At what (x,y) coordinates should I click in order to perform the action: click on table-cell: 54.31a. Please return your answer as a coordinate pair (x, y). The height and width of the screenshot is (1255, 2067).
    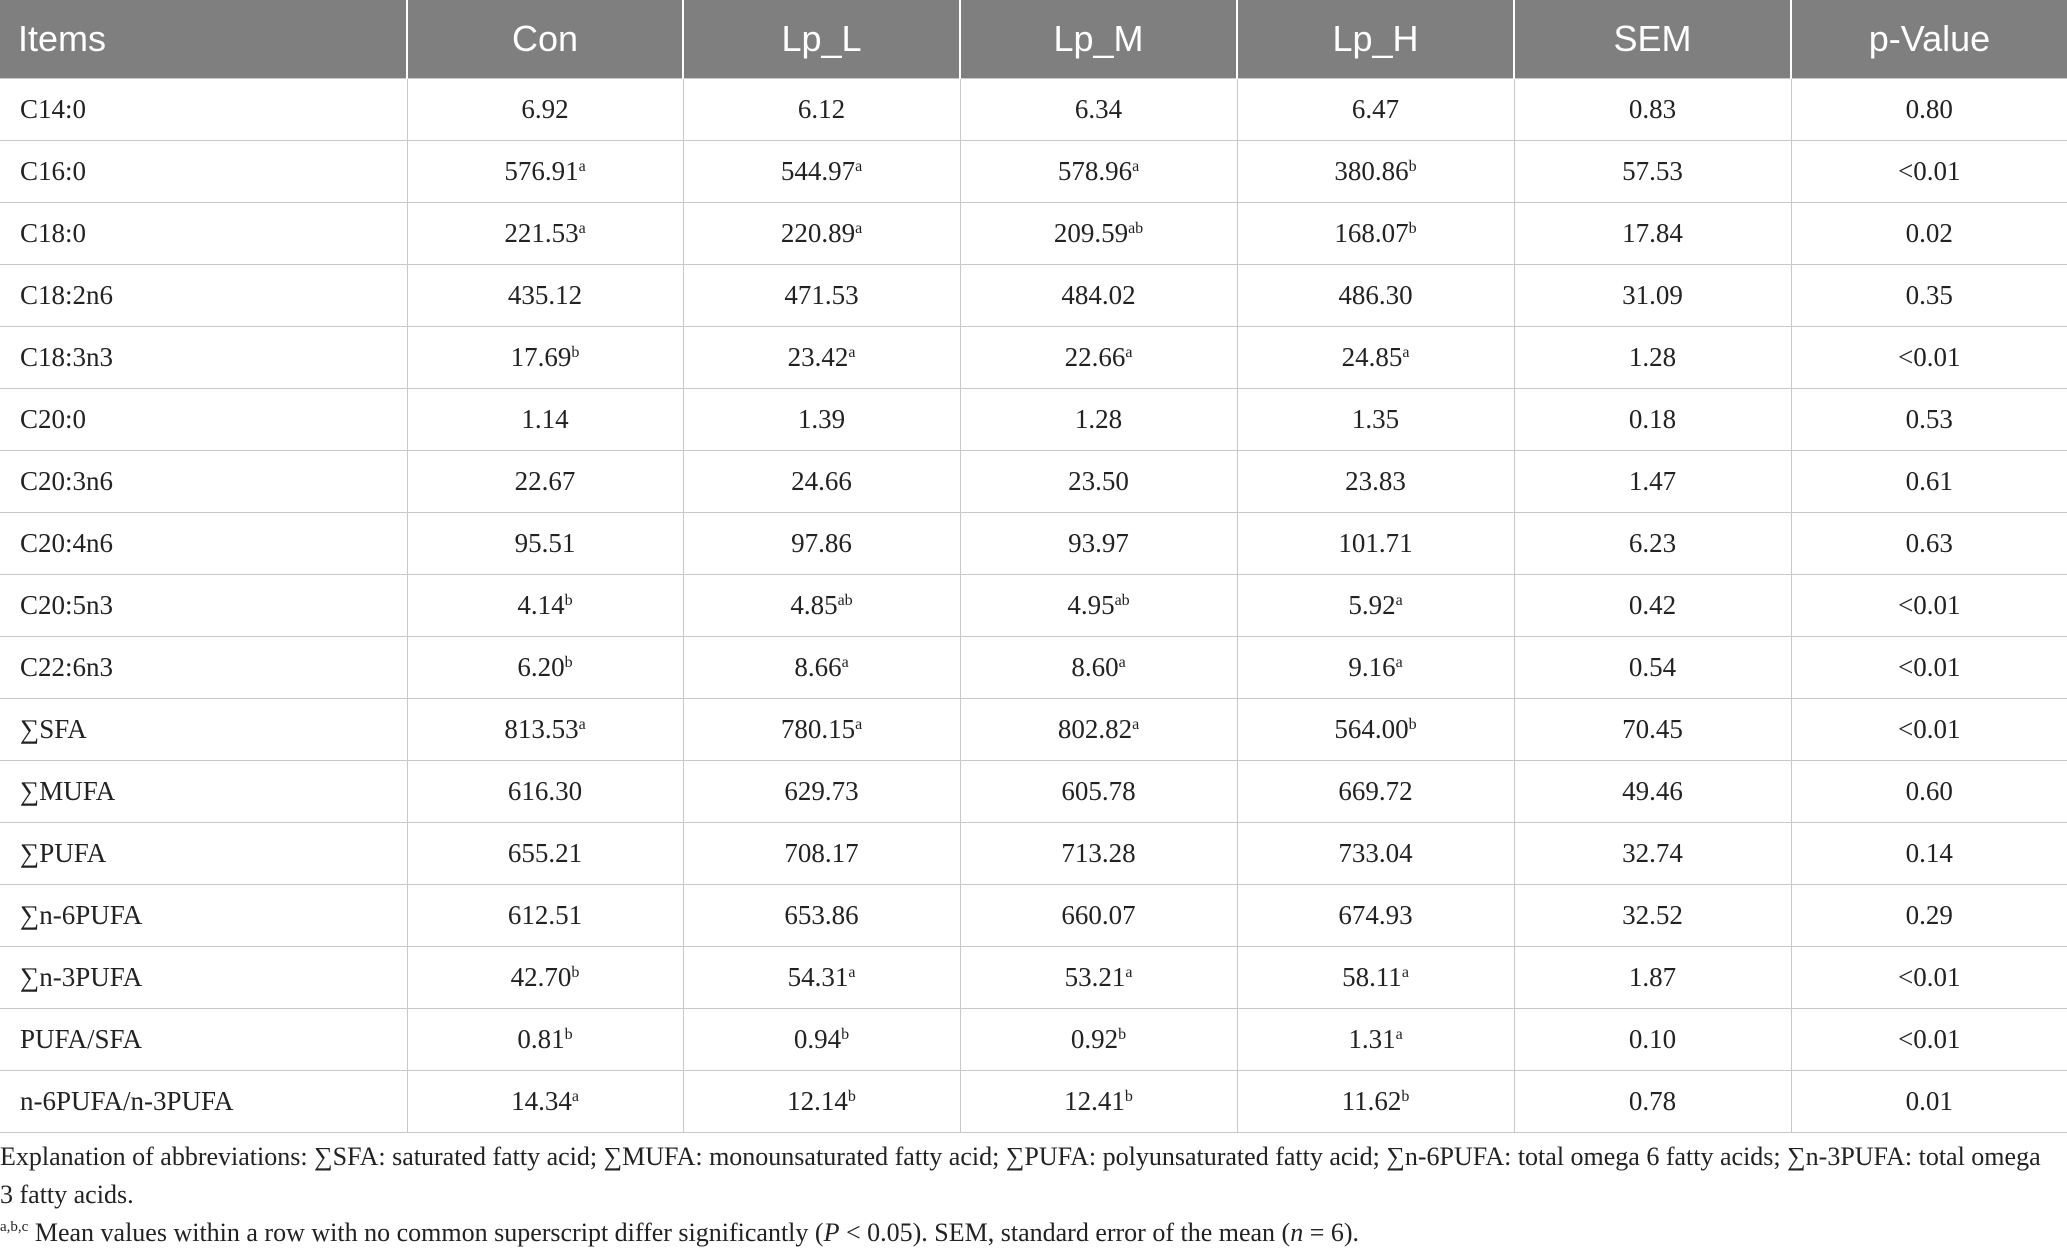
    Looking at the image, I should click on (821, 977).